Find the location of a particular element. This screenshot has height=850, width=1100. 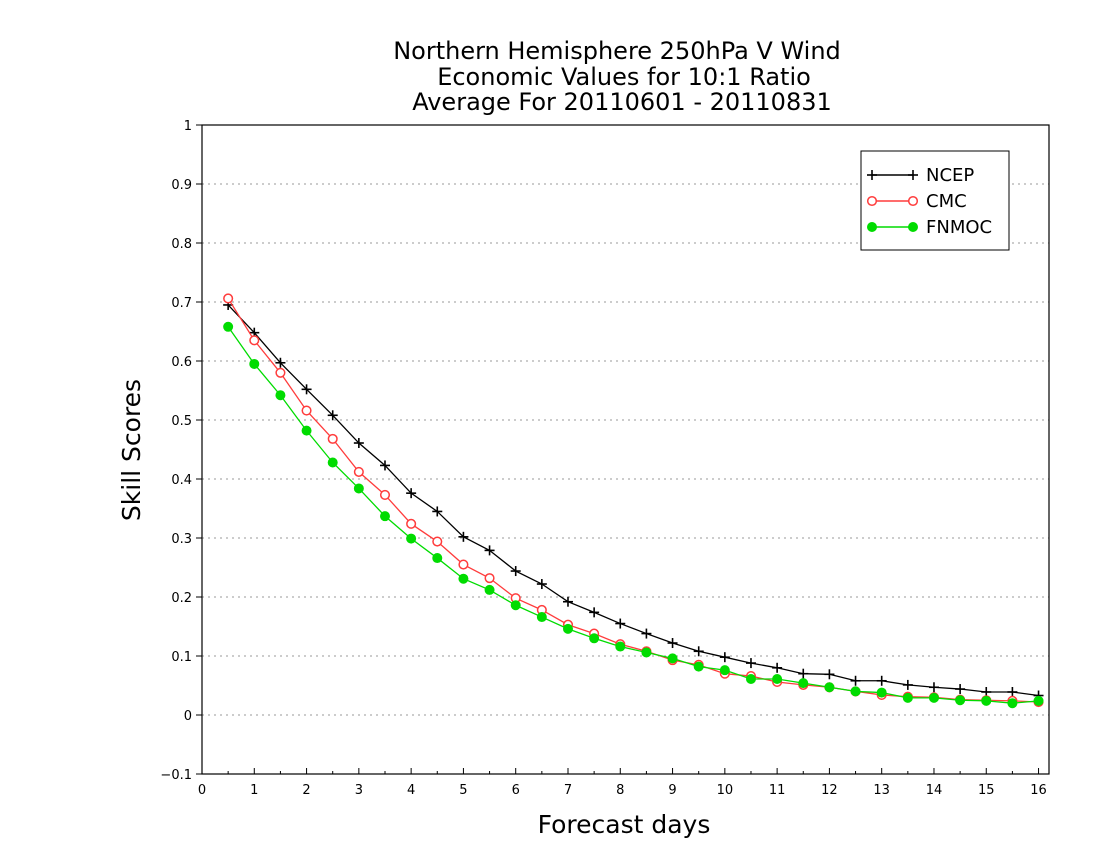

x-tick-label: 5 is located at coordinates (463, 790).